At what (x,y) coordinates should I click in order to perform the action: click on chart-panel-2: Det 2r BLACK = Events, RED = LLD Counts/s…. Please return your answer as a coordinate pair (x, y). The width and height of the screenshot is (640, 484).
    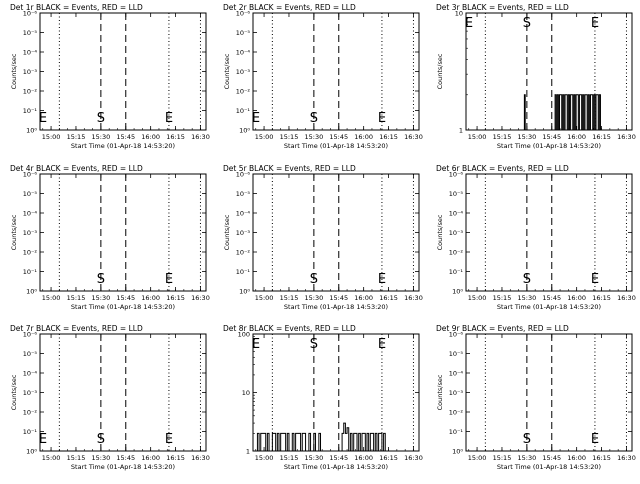
    Looking at the image, I should click on (323, 76).